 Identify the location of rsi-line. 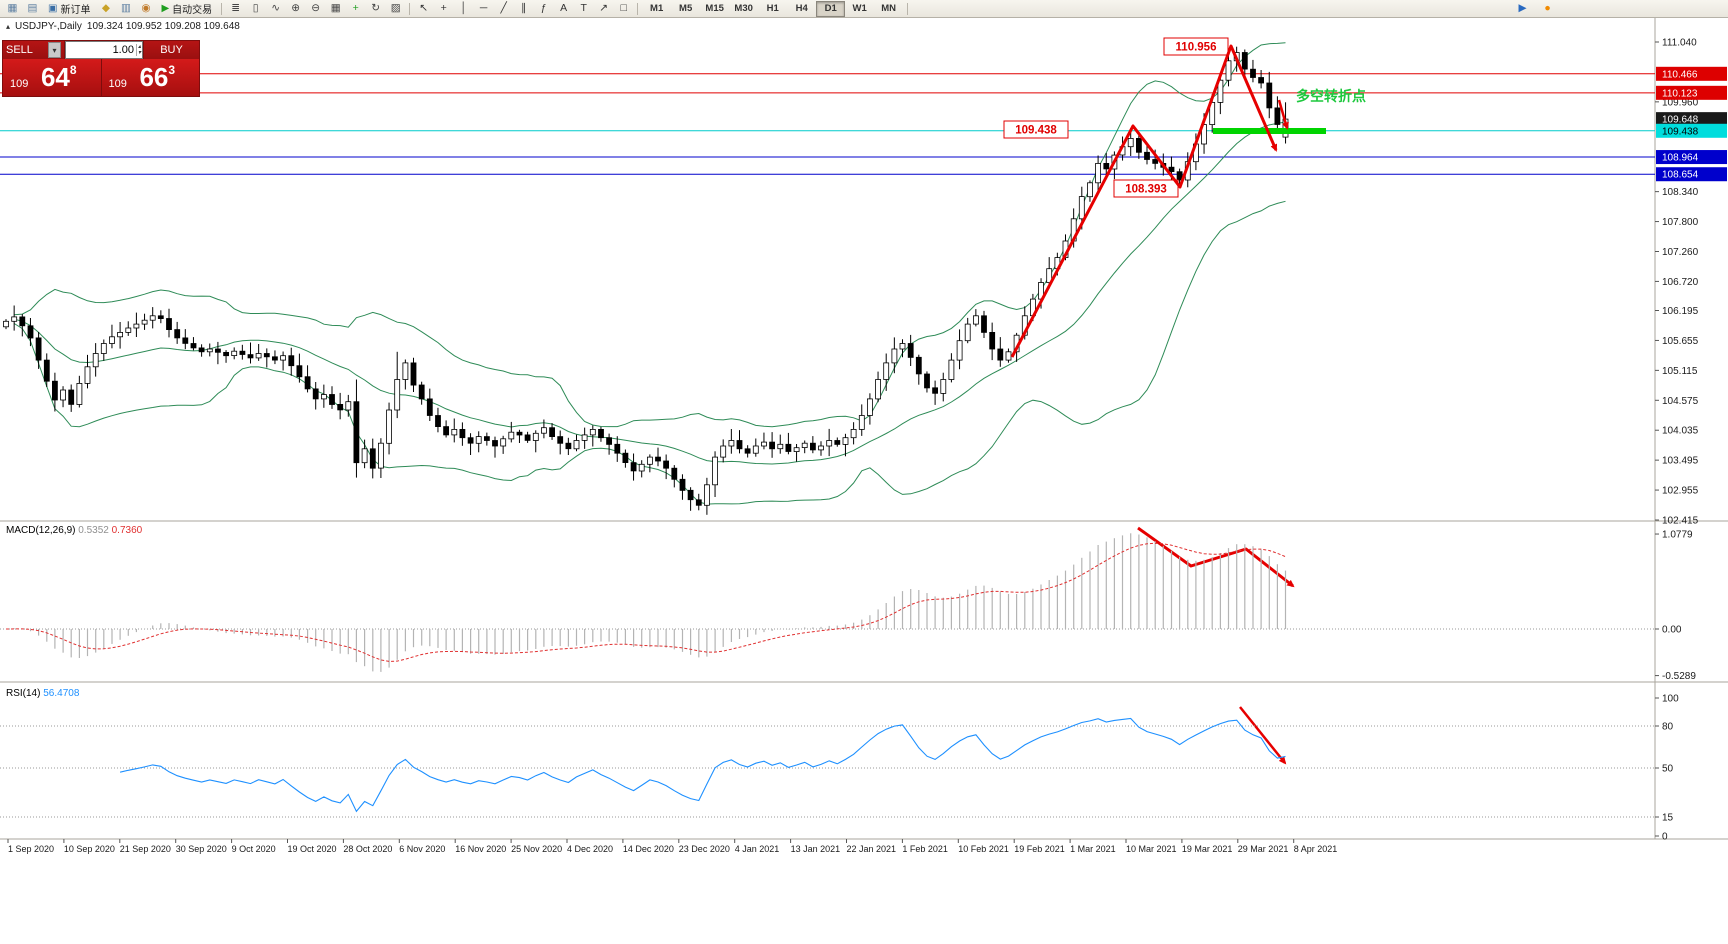
(702, 765).